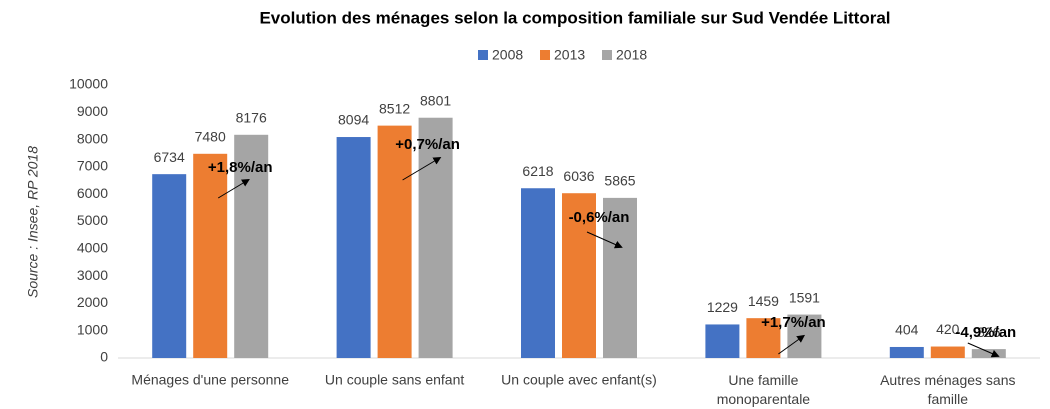 Image resolution: width=1050 pixels, height=409 pixels. Describe the element at coordinates (947, 389) in the screenshot. I see `x-tick-label: Autres ménages sans famille` at that location.